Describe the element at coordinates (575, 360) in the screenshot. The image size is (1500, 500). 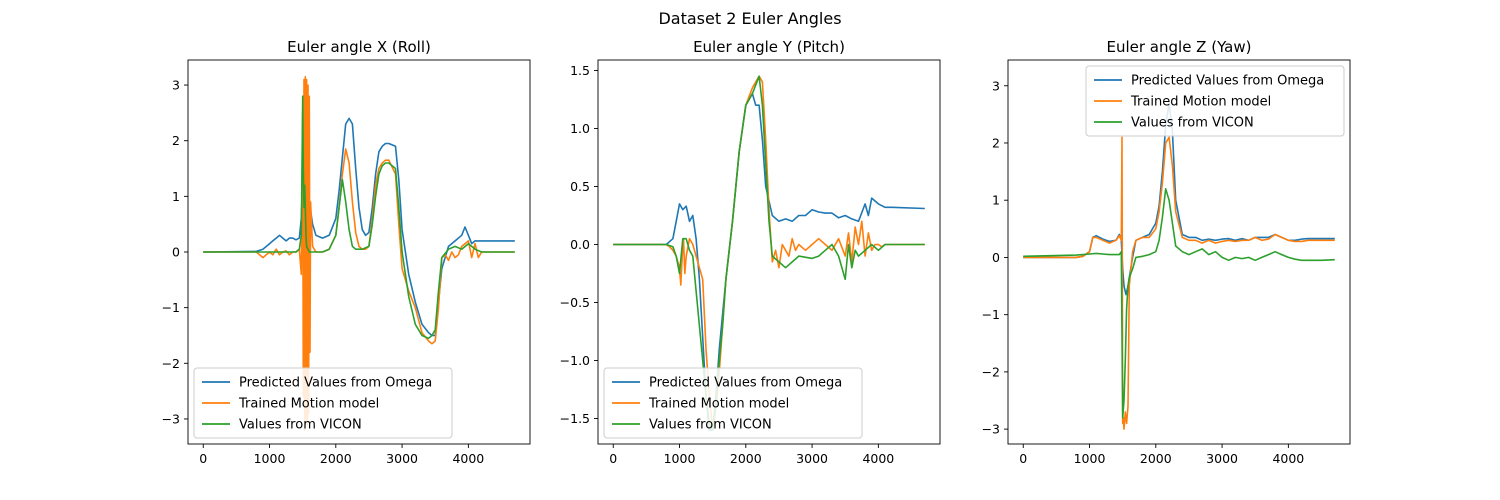
I see `y-tick-label: −1.0` at that location.